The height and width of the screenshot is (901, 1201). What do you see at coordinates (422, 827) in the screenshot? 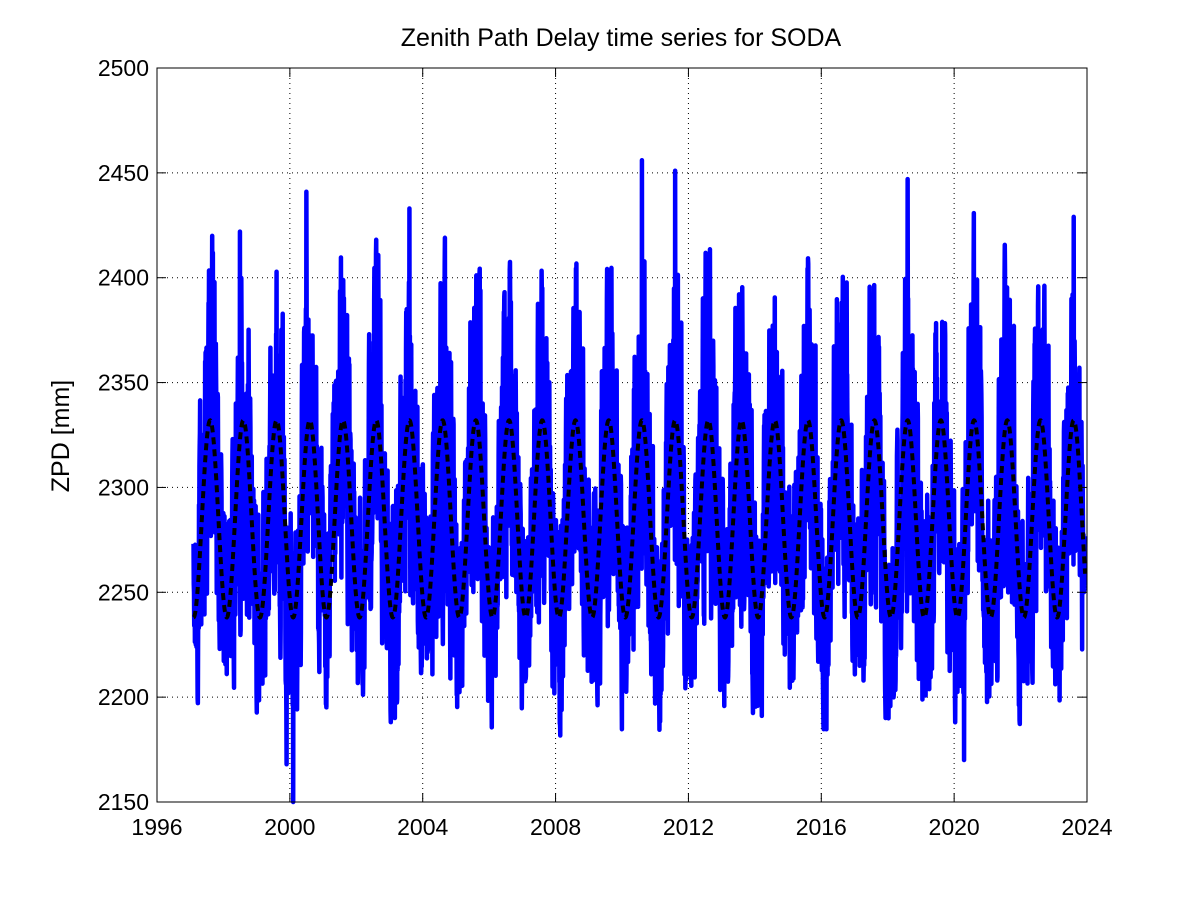
I see `x-tick-label: 2004` at bounding box center [422, 827].